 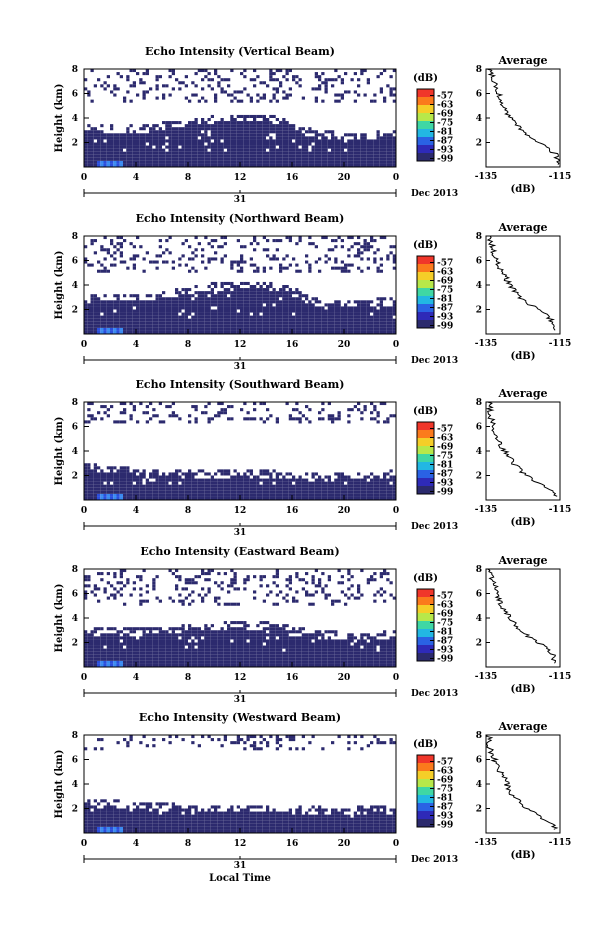 I want to click on average-x-tick-label: -135, so click(x=486, y=344).